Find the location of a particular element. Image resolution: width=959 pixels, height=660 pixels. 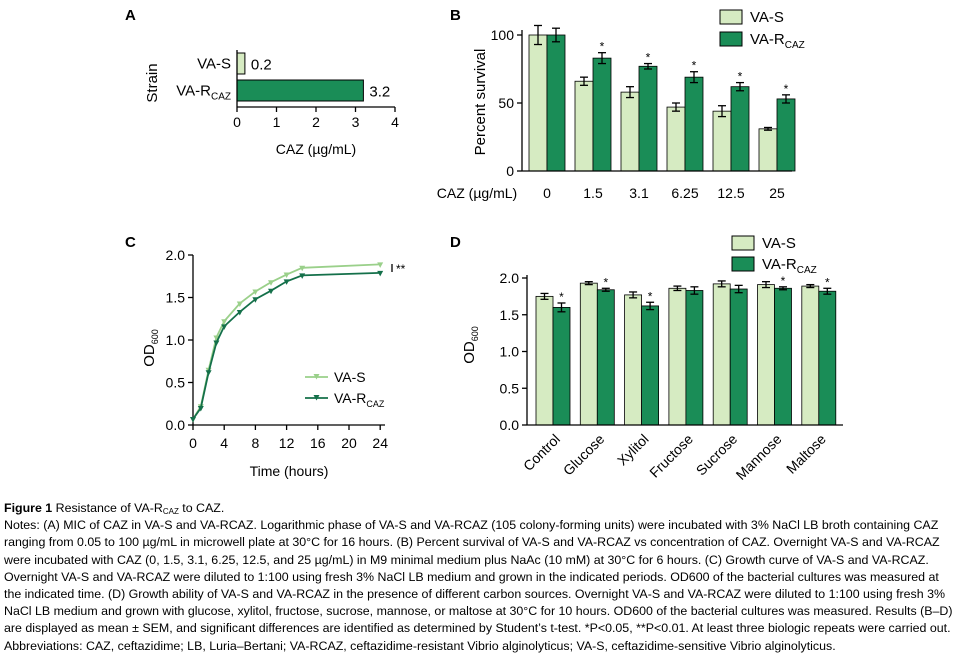

panel-b-legend: VA-S VA-RCAZ is located at coordinates (762, 30).